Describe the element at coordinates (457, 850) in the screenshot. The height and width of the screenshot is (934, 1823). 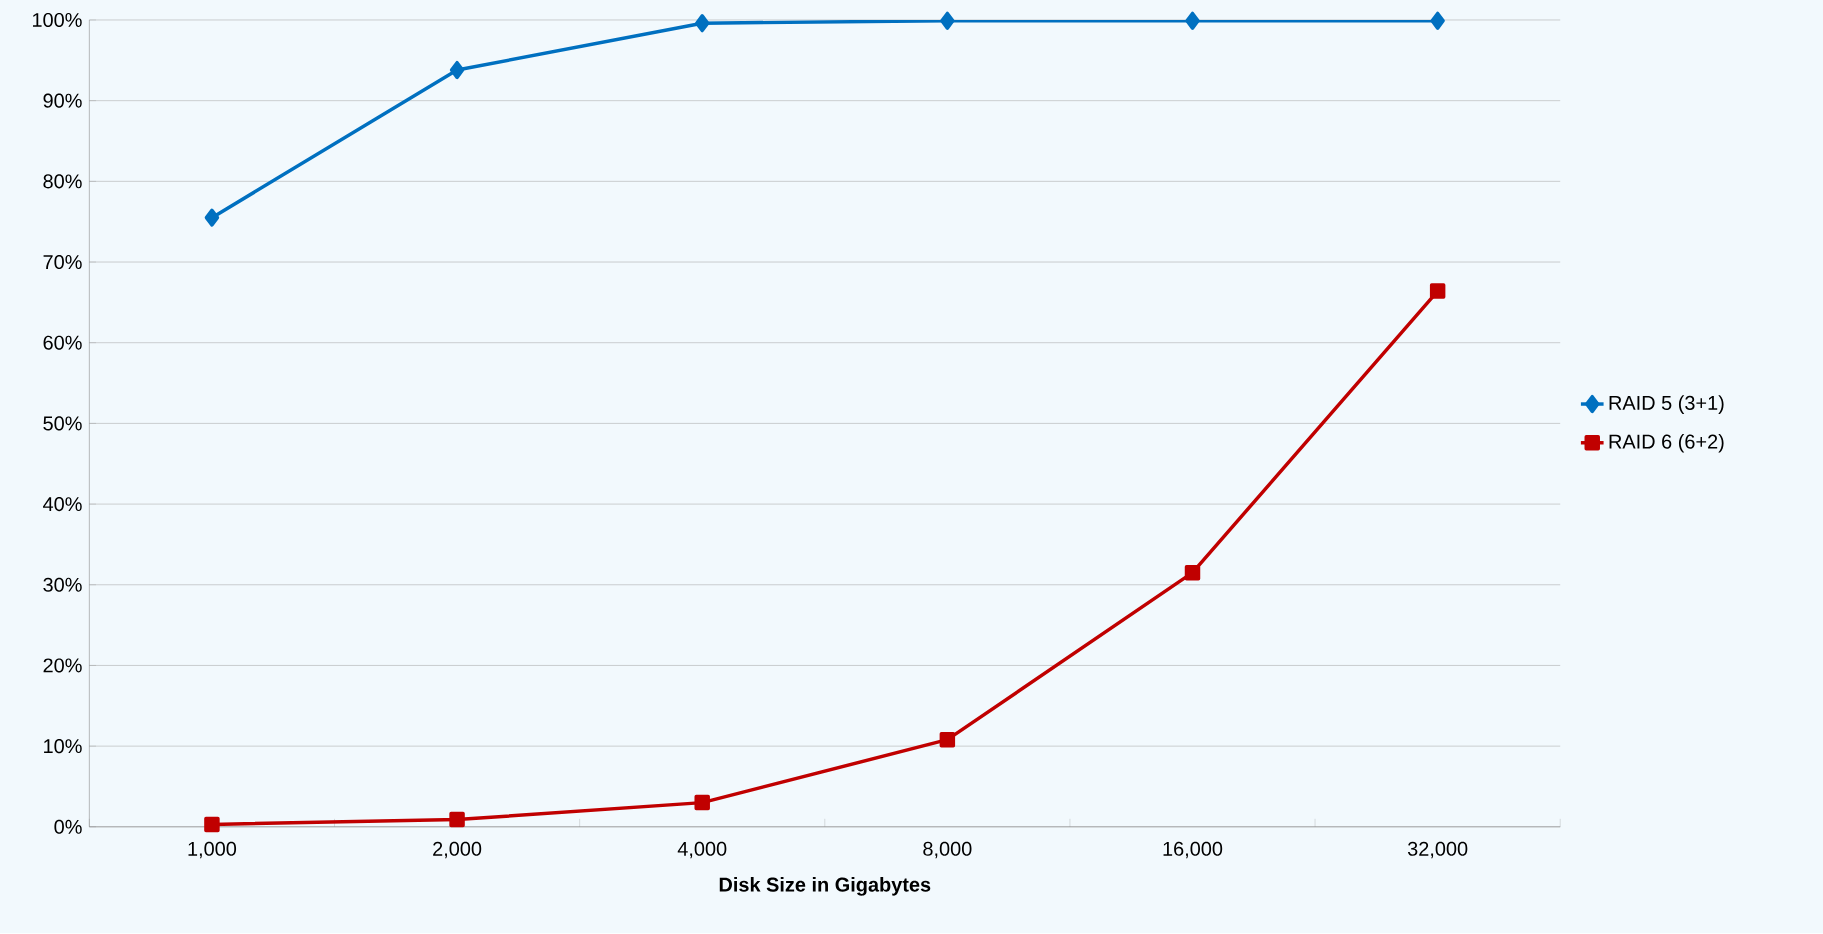
I see `x-tick-label: 2,000` at that location.